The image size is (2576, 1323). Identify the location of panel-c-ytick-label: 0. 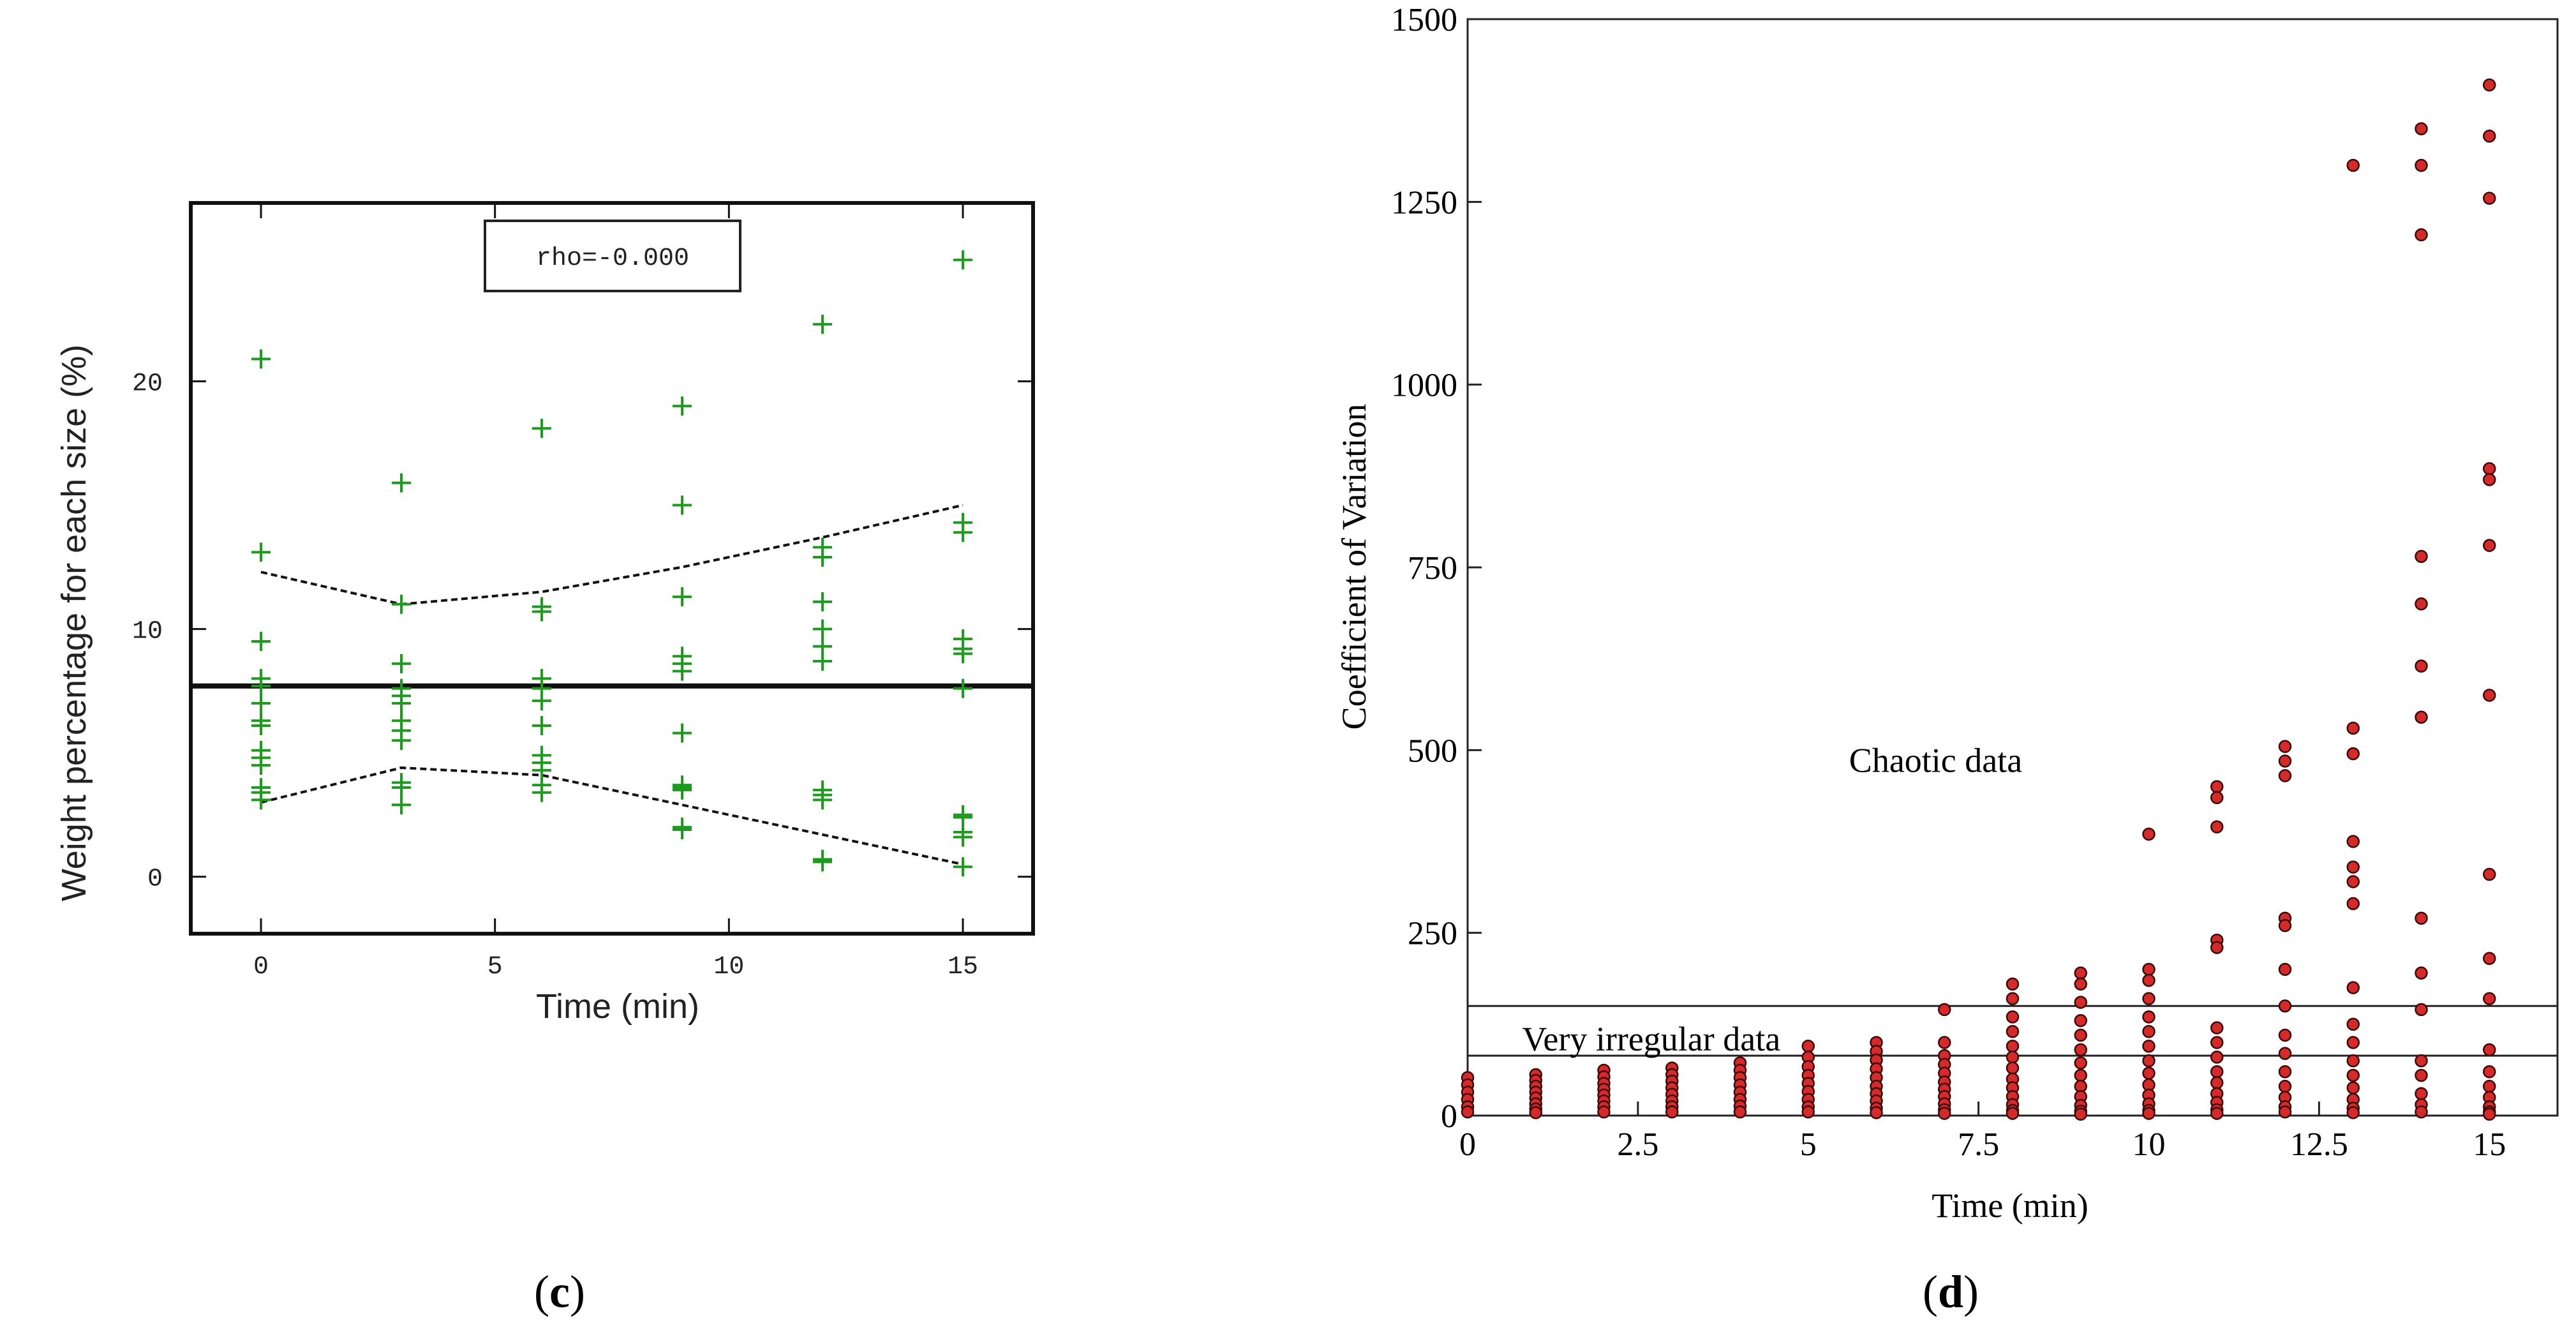
(155, 879).